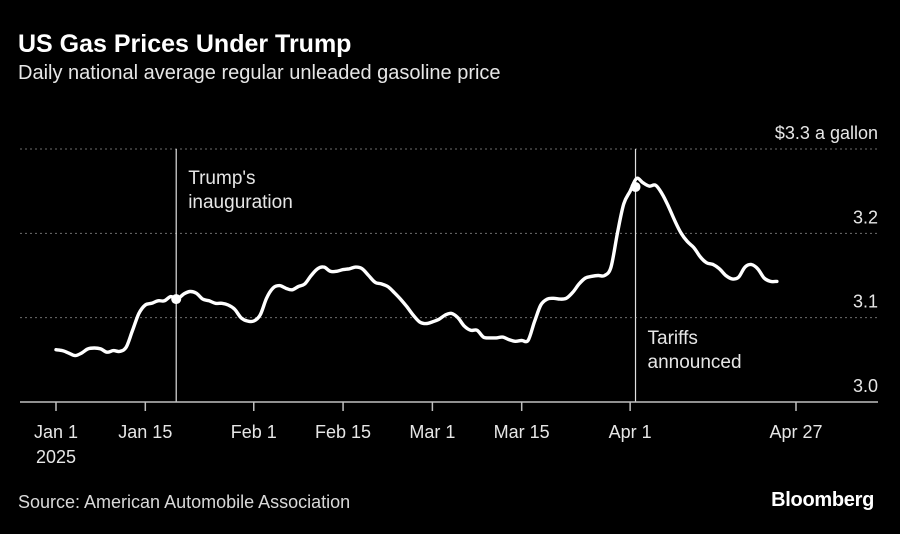 The height and width of the screenshot is (534, 900). What do you see at coordinates (432, 432) in the screenshot?
I see `x-tick-label: Mar 1` at bounding box center [432, 432].